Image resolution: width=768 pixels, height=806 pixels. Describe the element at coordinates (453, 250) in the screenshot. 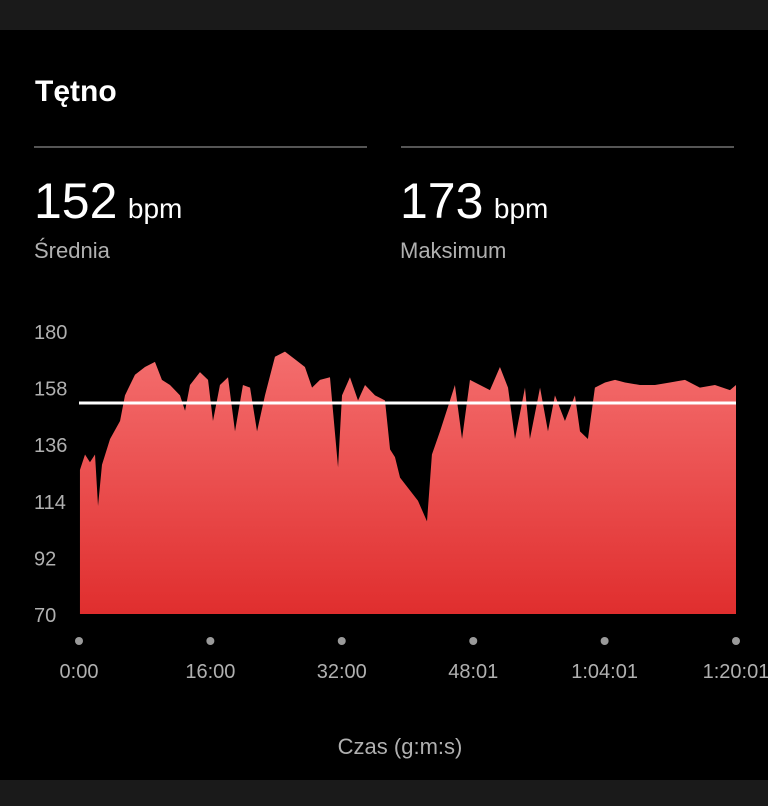

I see `stat-label: Maksimum` at that location.